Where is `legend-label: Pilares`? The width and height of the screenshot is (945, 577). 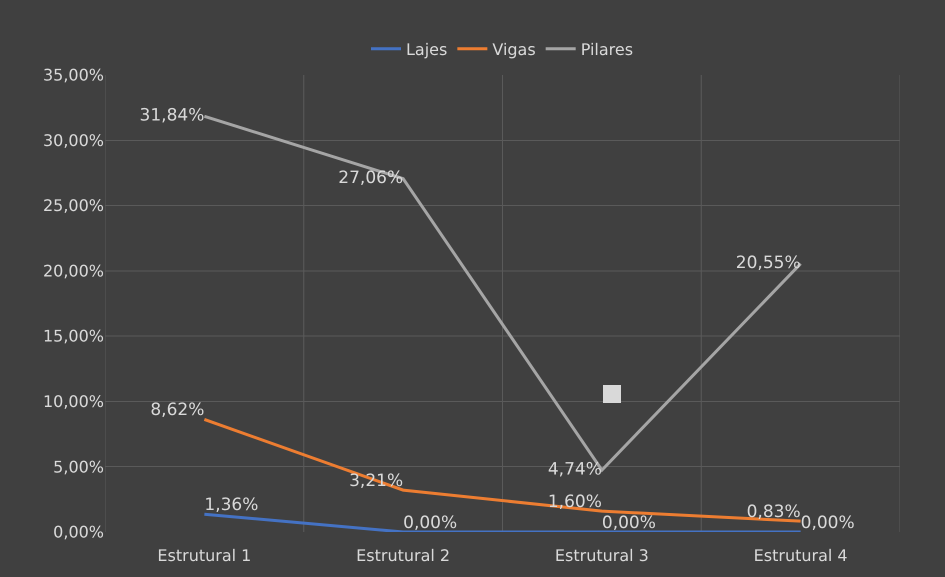 legend-label: Pilares is located at coordinates (607, 49).